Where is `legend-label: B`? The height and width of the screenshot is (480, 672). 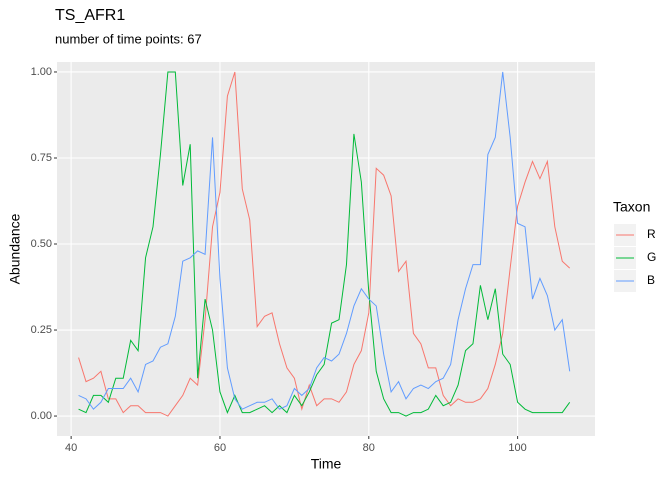
legend-label: B is located at coordinates (651, 280).